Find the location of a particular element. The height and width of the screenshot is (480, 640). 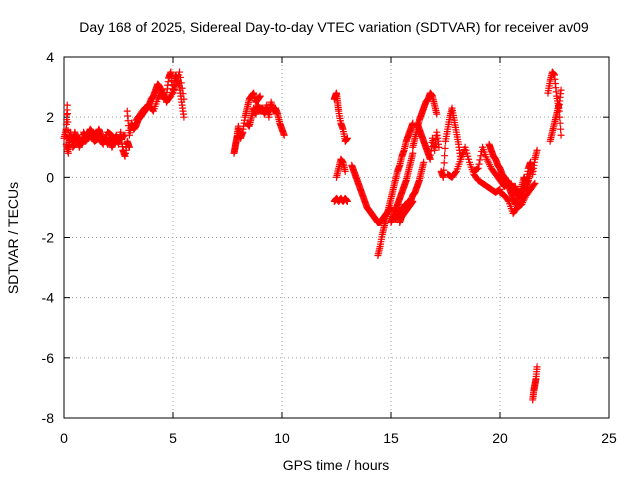

y-tick-label: -4 is located at coordinates (48, 298).